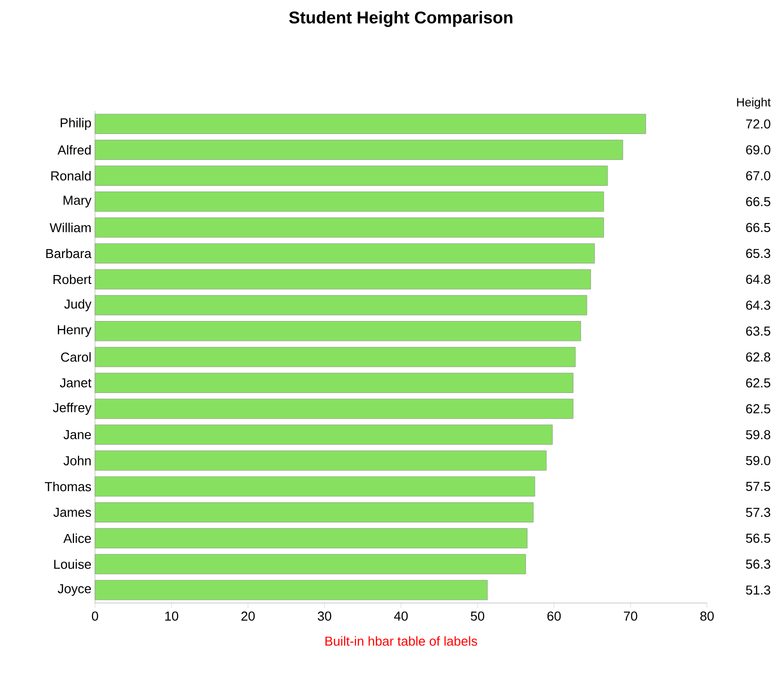 The height and width of the screenshot is (681, 775). I want to click on data-label: 63.5, so click(758, 331).